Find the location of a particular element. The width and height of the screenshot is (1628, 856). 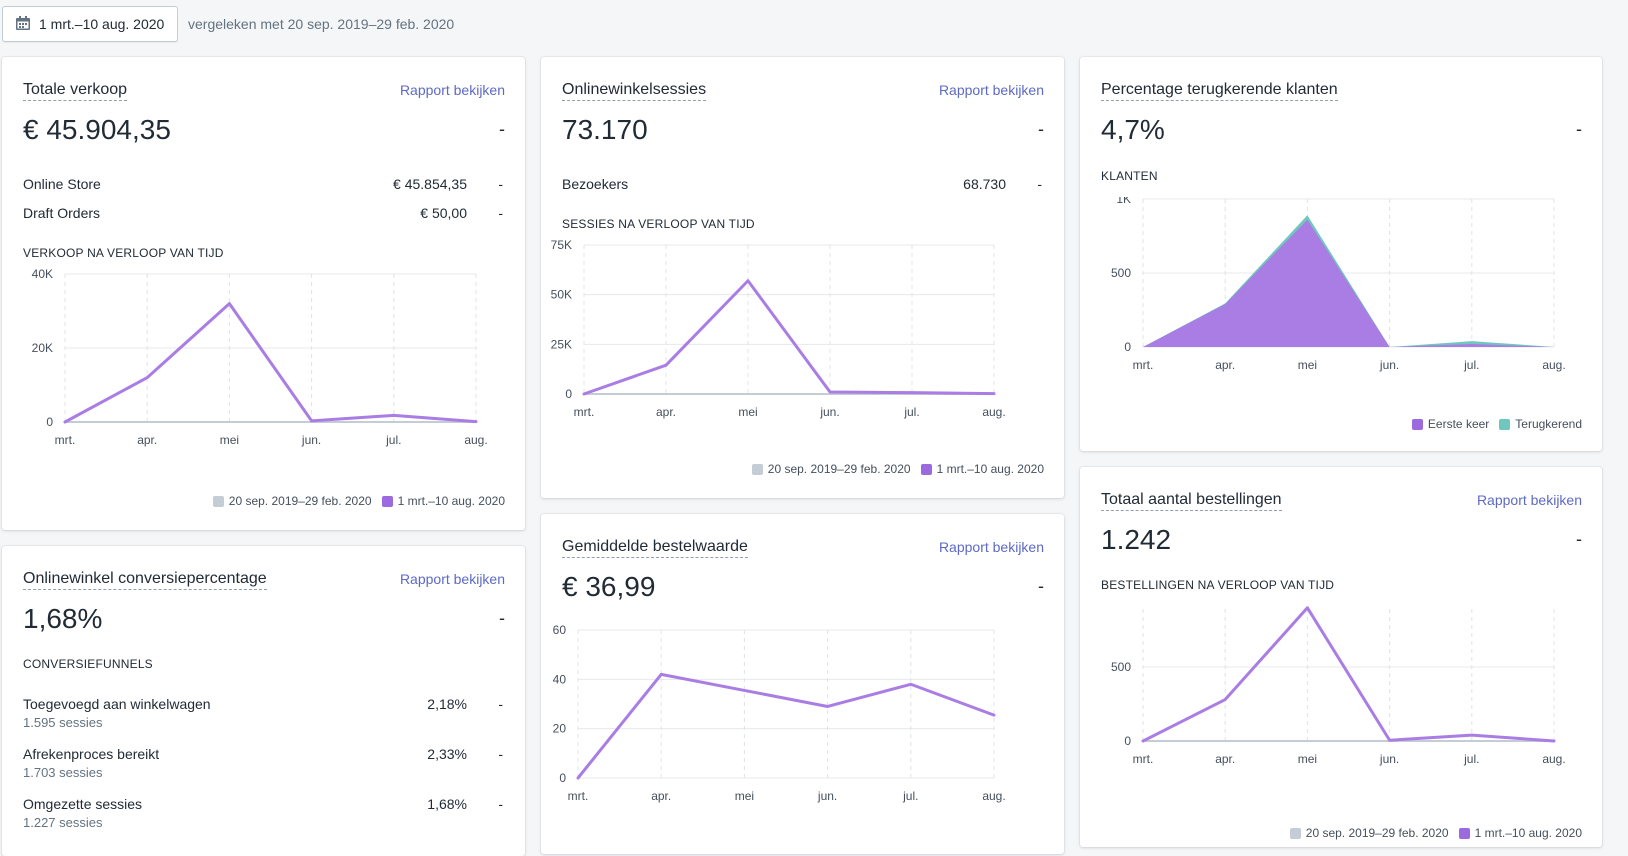

row-label: Bezoekers is located at coordinates (595, 184).